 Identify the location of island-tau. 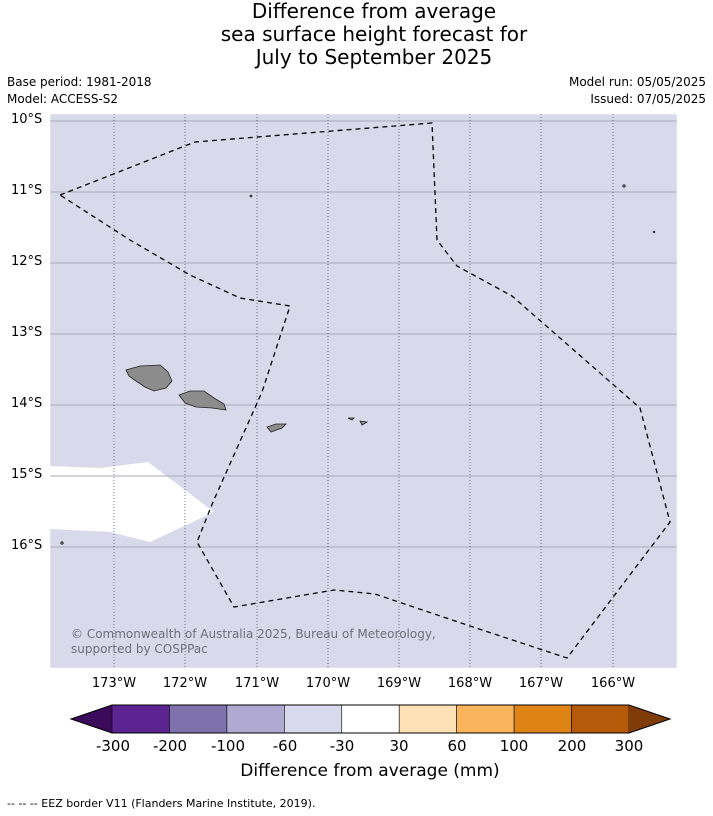
(364, 423).